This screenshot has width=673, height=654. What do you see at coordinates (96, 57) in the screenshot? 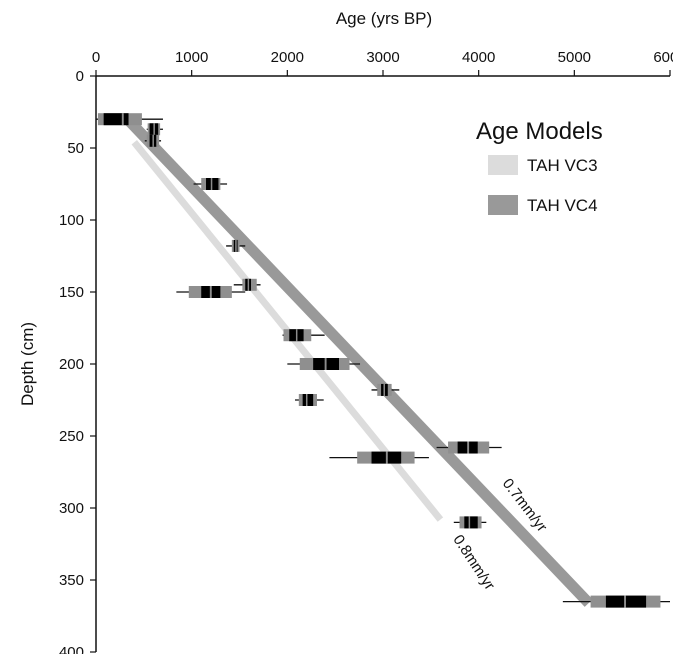
I see `x-tick-label: 0` at bounding box center [96, 57].